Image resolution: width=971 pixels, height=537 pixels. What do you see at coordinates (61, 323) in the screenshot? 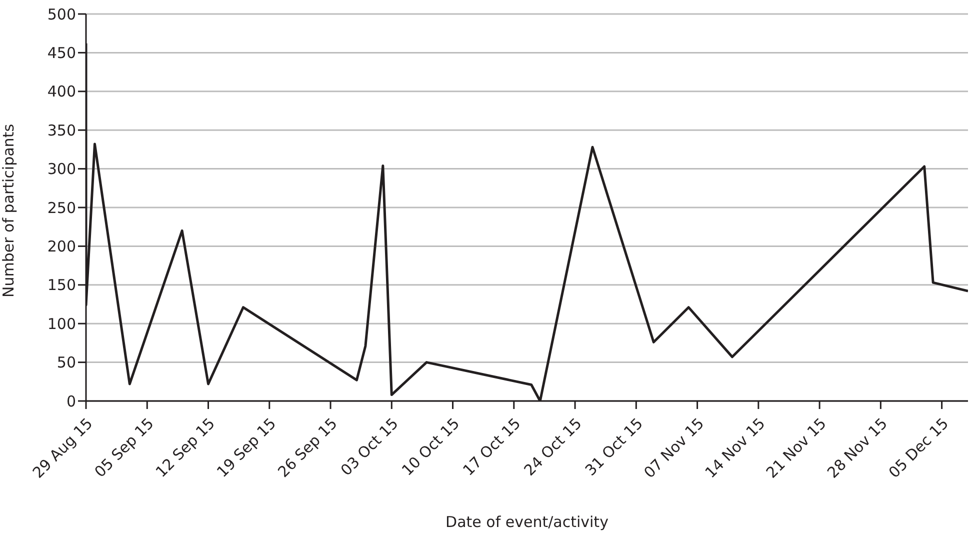
I see `y-tick-label: 100` at bounding box center [61, 323].